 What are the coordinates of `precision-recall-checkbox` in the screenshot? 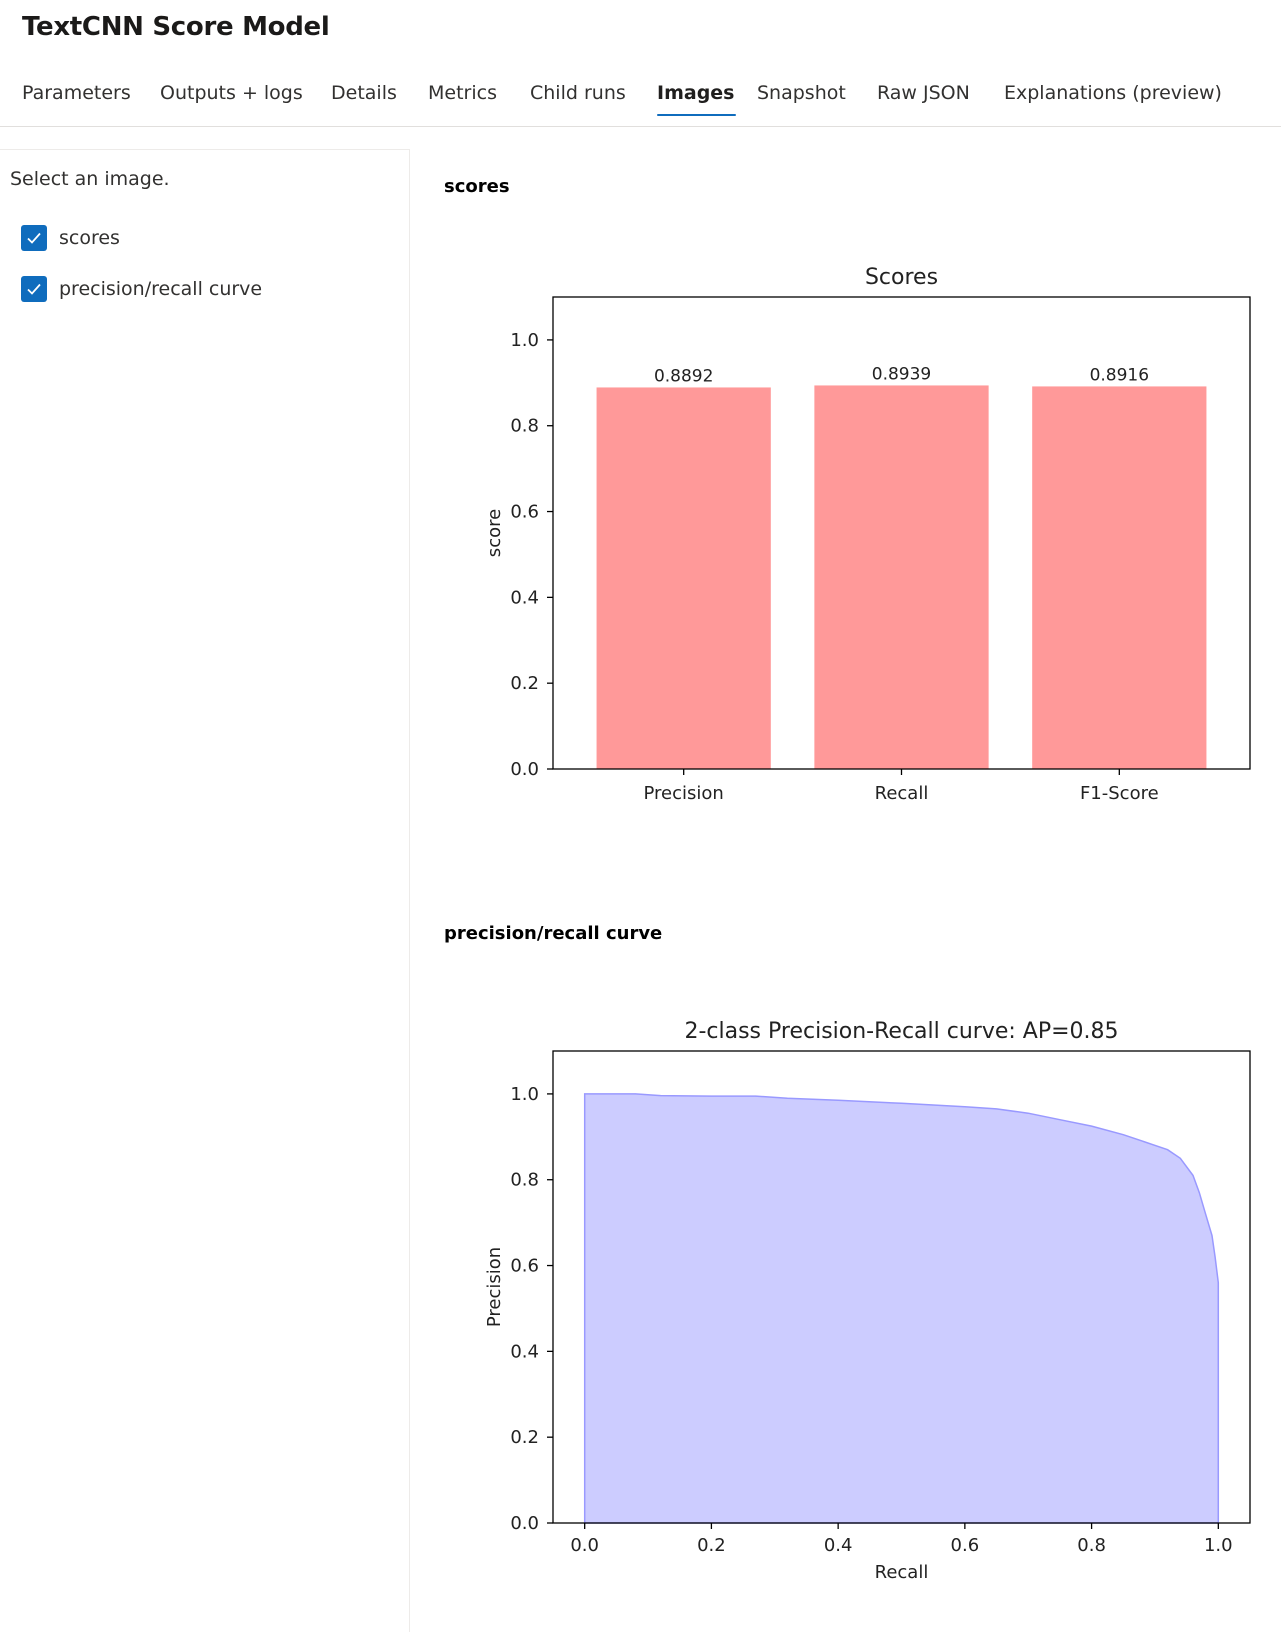 It's located at (34, 289).